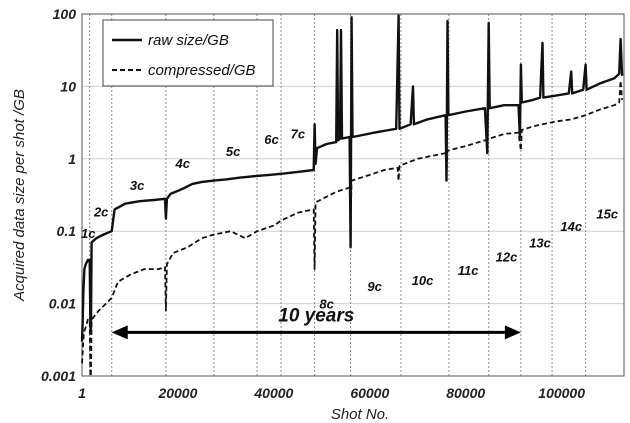 This screenshot has width=630, height=423. Describe the element at coordinates (177, 393) in the screenshot. I see `x-tick-label: 20000` at that location.